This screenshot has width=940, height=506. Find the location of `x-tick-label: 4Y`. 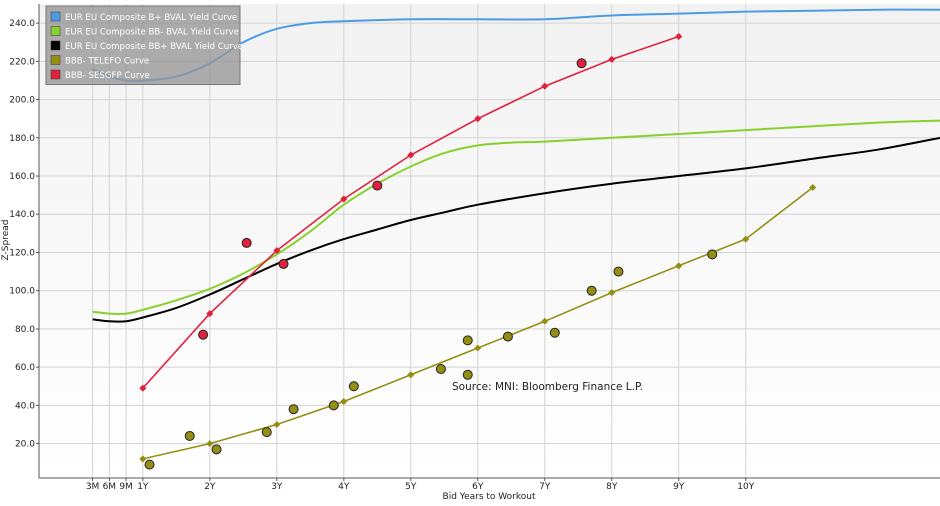

x-tick-label: 4Y is located at coordinates (344, 487).